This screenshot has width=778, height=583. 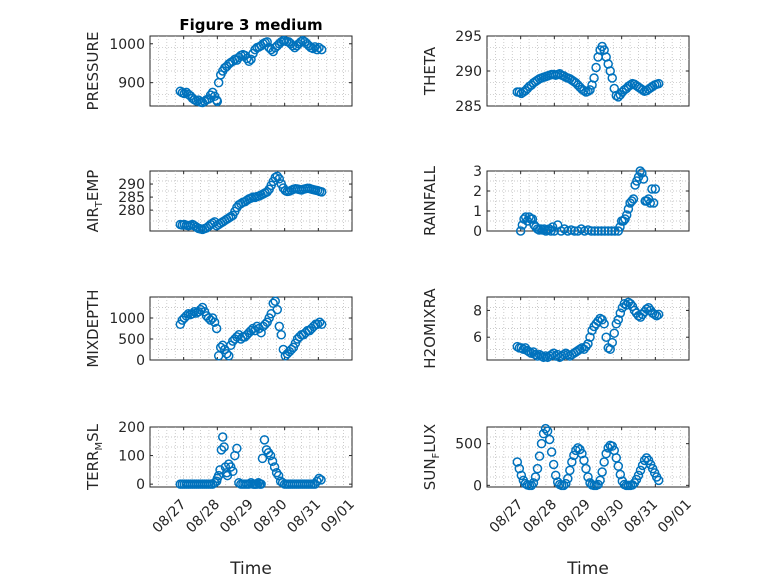 I want to click on y-label-sub: M, so click(x=99, y=446).